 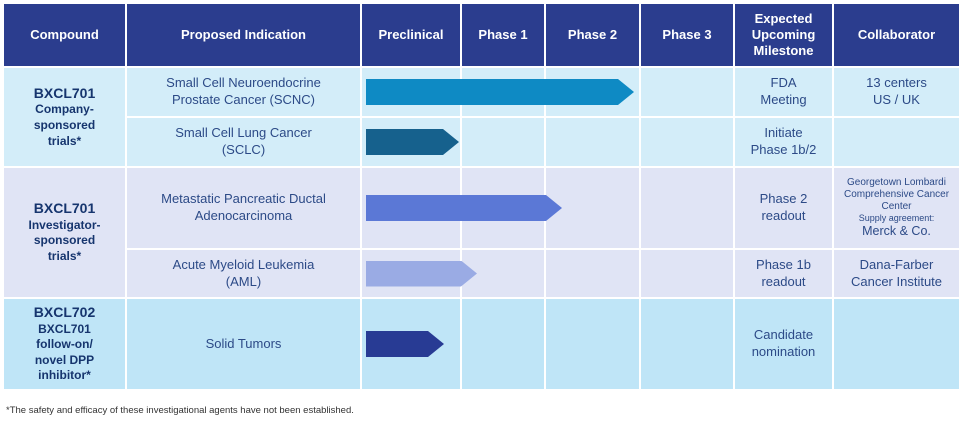 I want to click on column-header-phase-3: Phase 3, so click(x=687, y=35).